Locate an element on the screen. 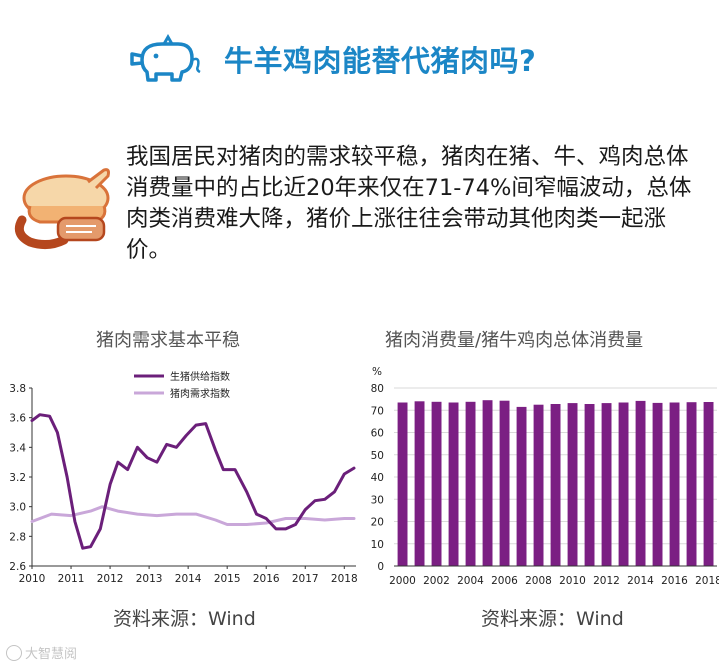 This screenshot has height=666, width=719. x-tick-label: 2017 is located at coordinates (305, 579).